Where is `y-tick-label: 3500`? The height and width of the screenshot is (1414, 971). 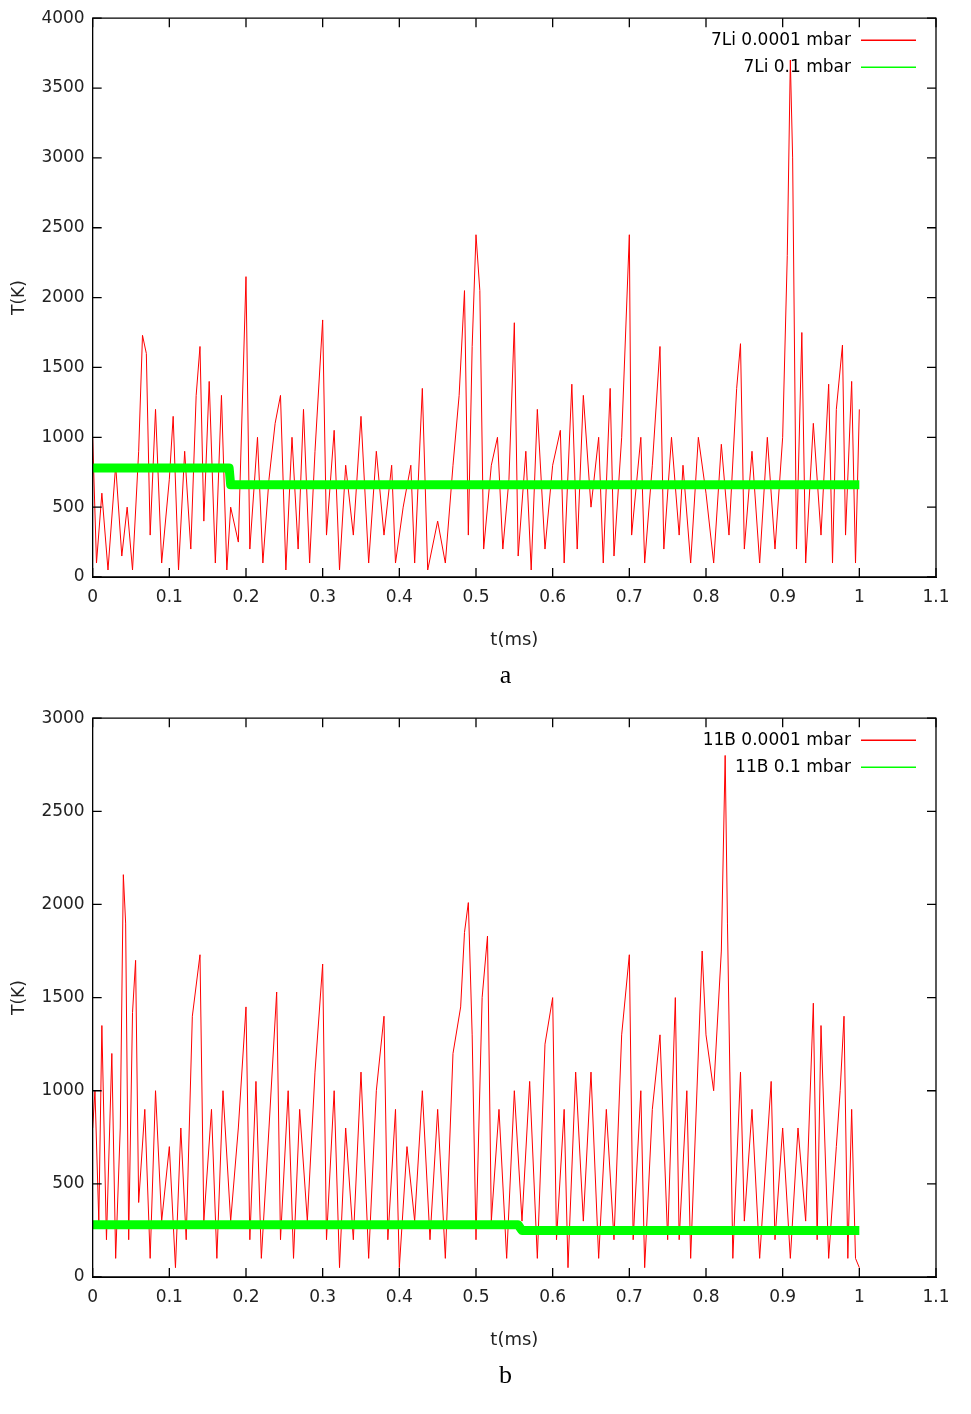 y-tick-label: 3500 is located at coordinates (63, 86).